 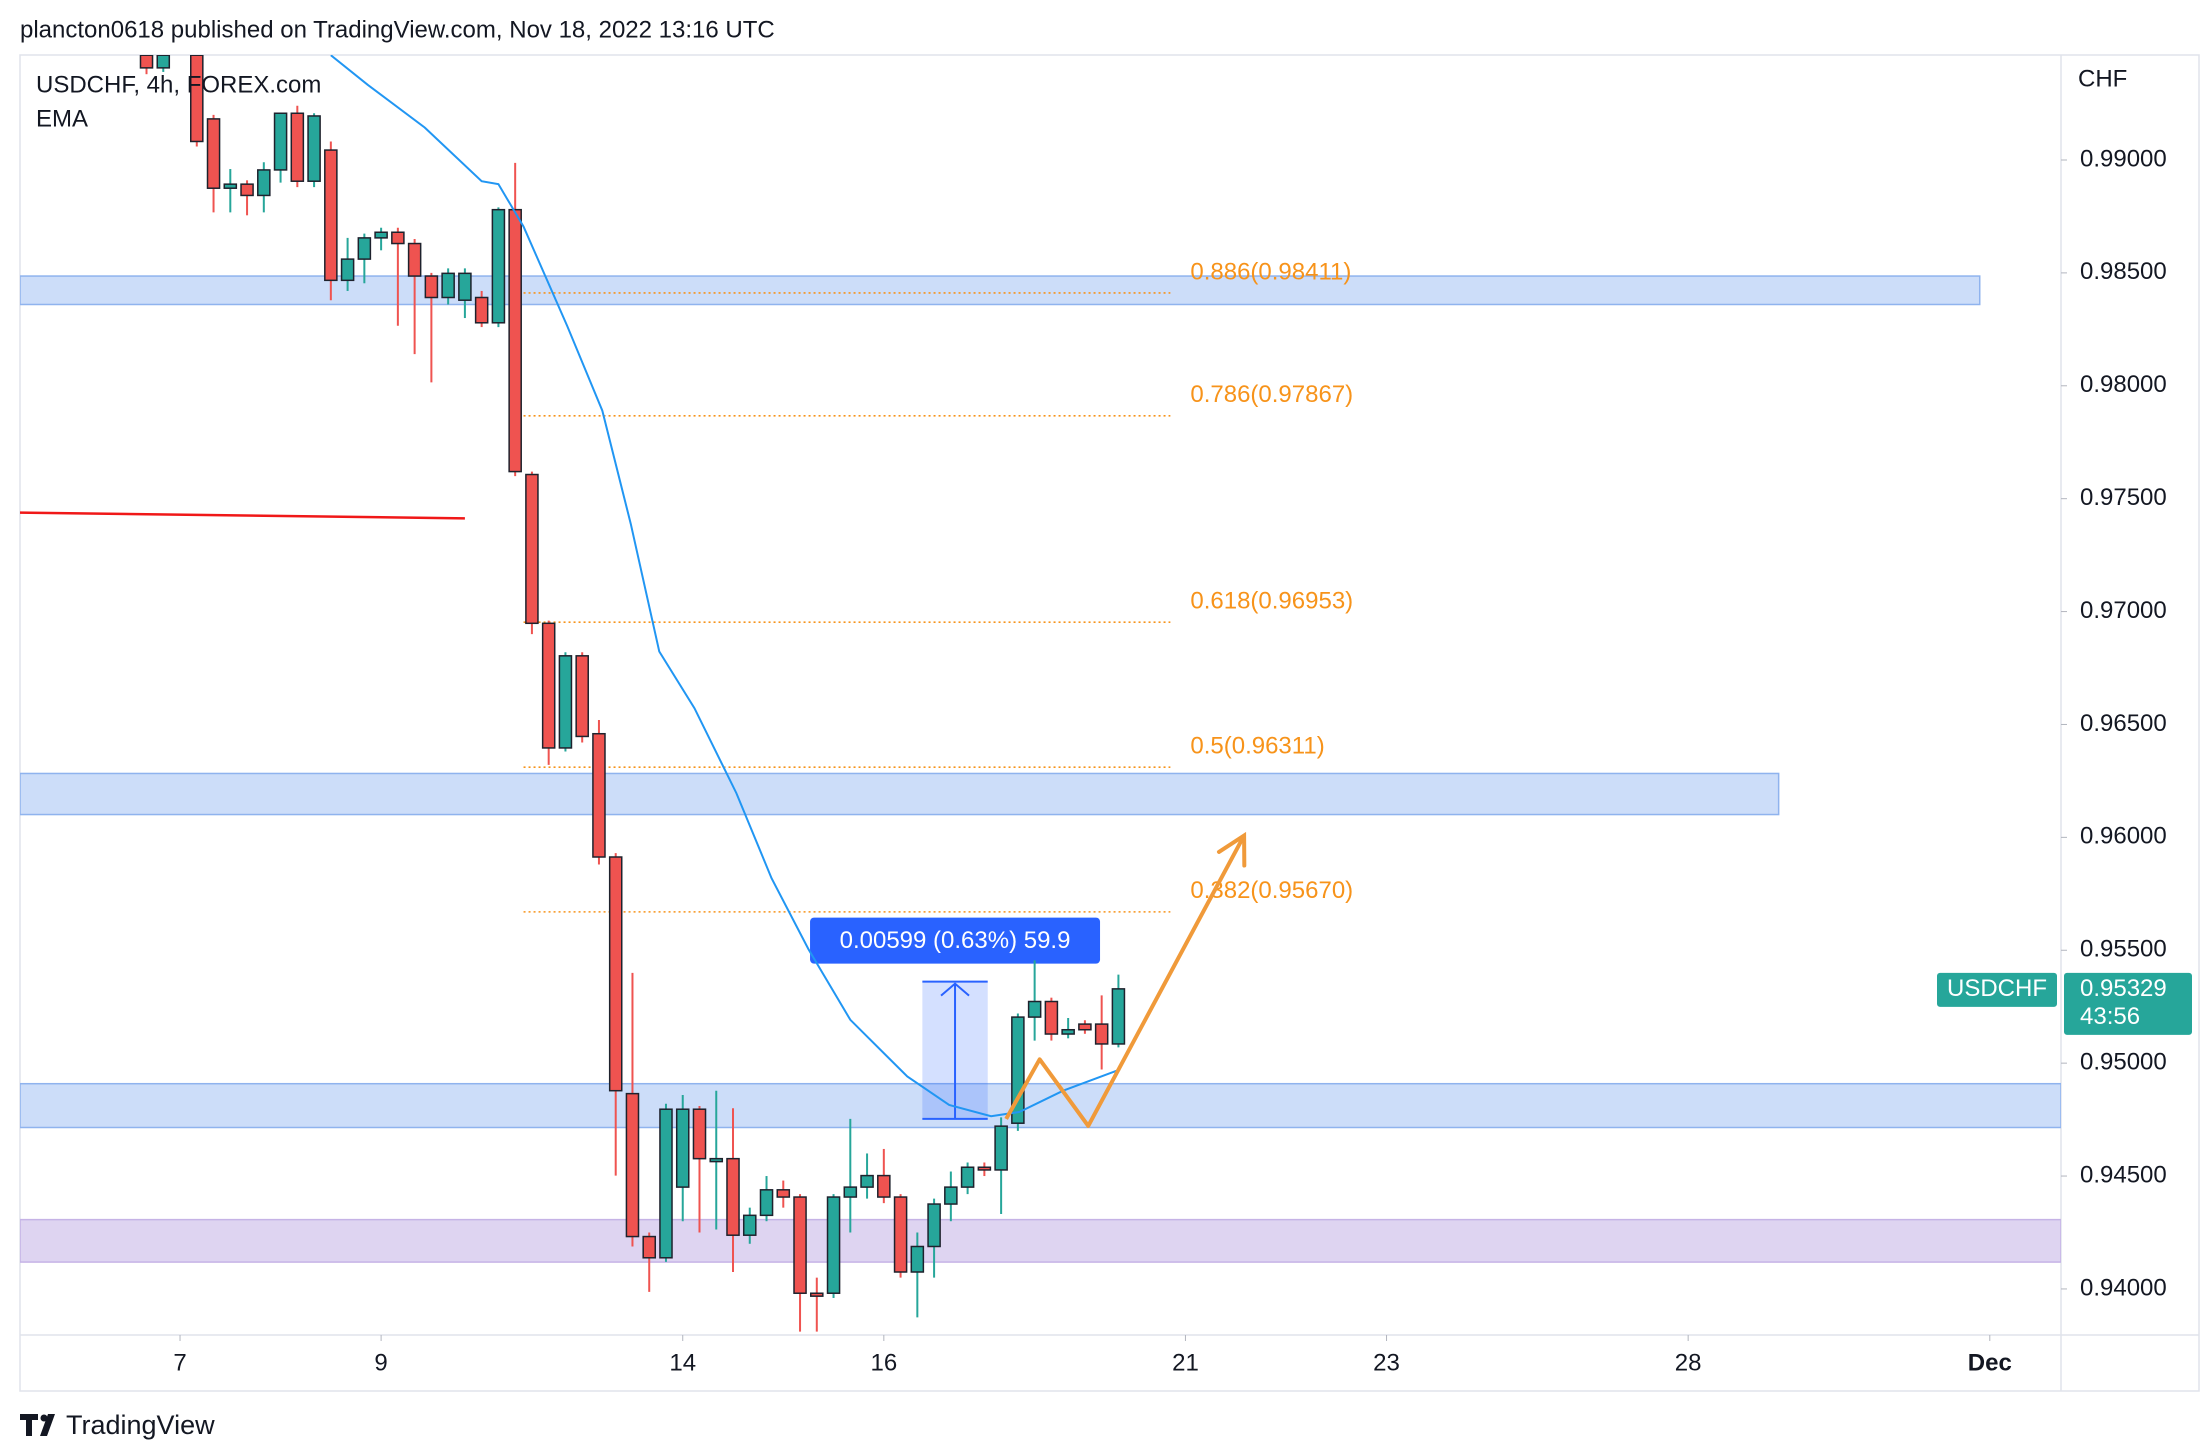 What do you see at coordinates (2123, 723) in the screenshot?
I see `y-tick-label: 0.96500` at bounding box center [2123, 723].